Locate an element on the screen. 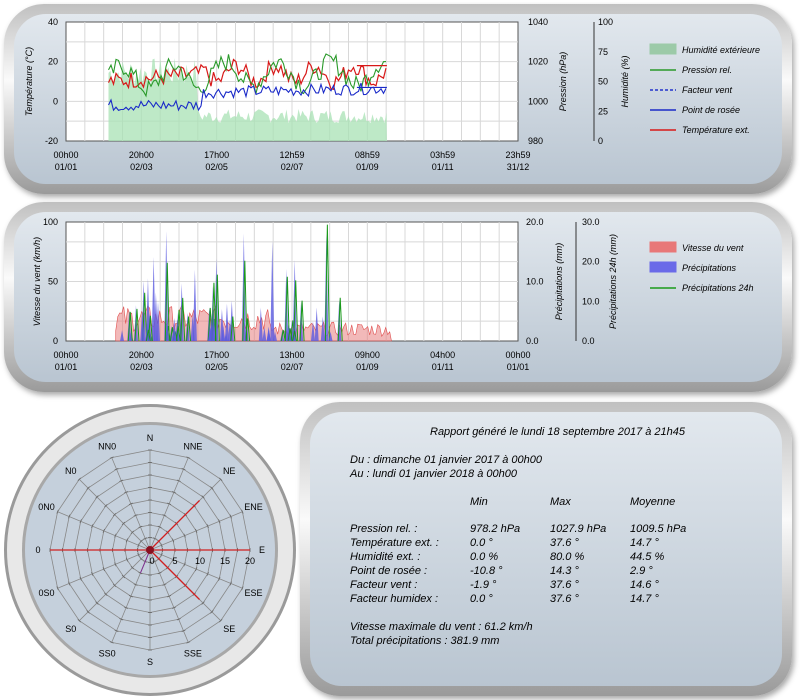 The height and width of the screenshot is (700, 800). report-header-max: Max is located at coordinates (560, 502).